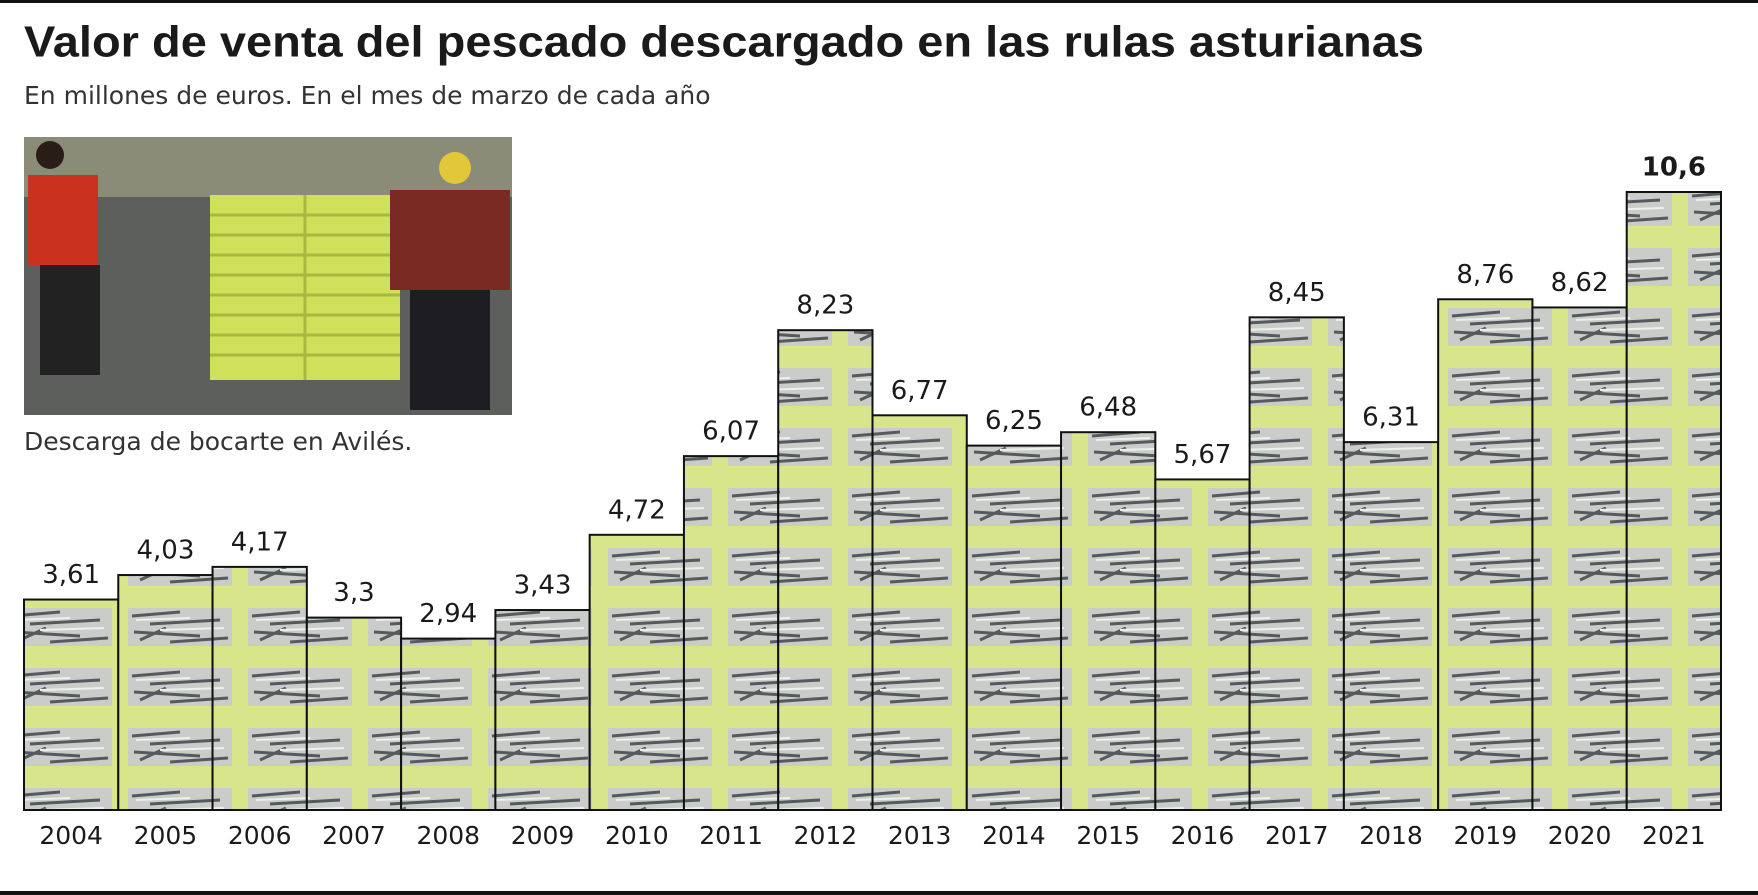  I want to click on x-tick-label: 2014, so click(1014, 835).